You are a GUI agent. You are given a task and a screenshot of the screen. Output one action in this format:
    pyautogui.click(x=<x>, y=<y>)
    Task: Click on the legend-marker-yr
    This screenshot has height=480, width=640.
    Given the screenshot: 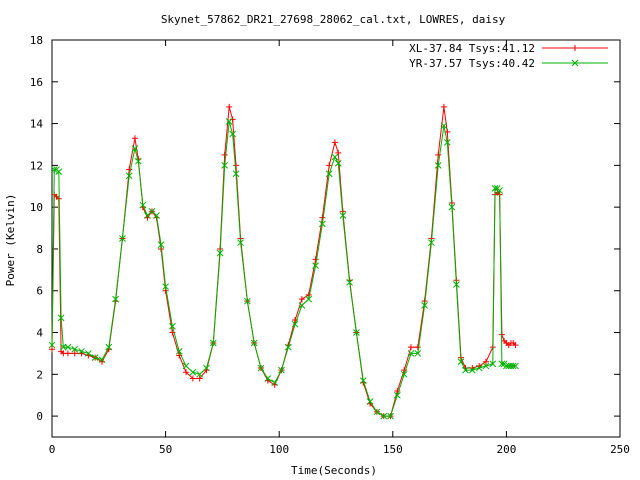 What is the action you would take?
    pyautogui.click(x=575, y=63)
    